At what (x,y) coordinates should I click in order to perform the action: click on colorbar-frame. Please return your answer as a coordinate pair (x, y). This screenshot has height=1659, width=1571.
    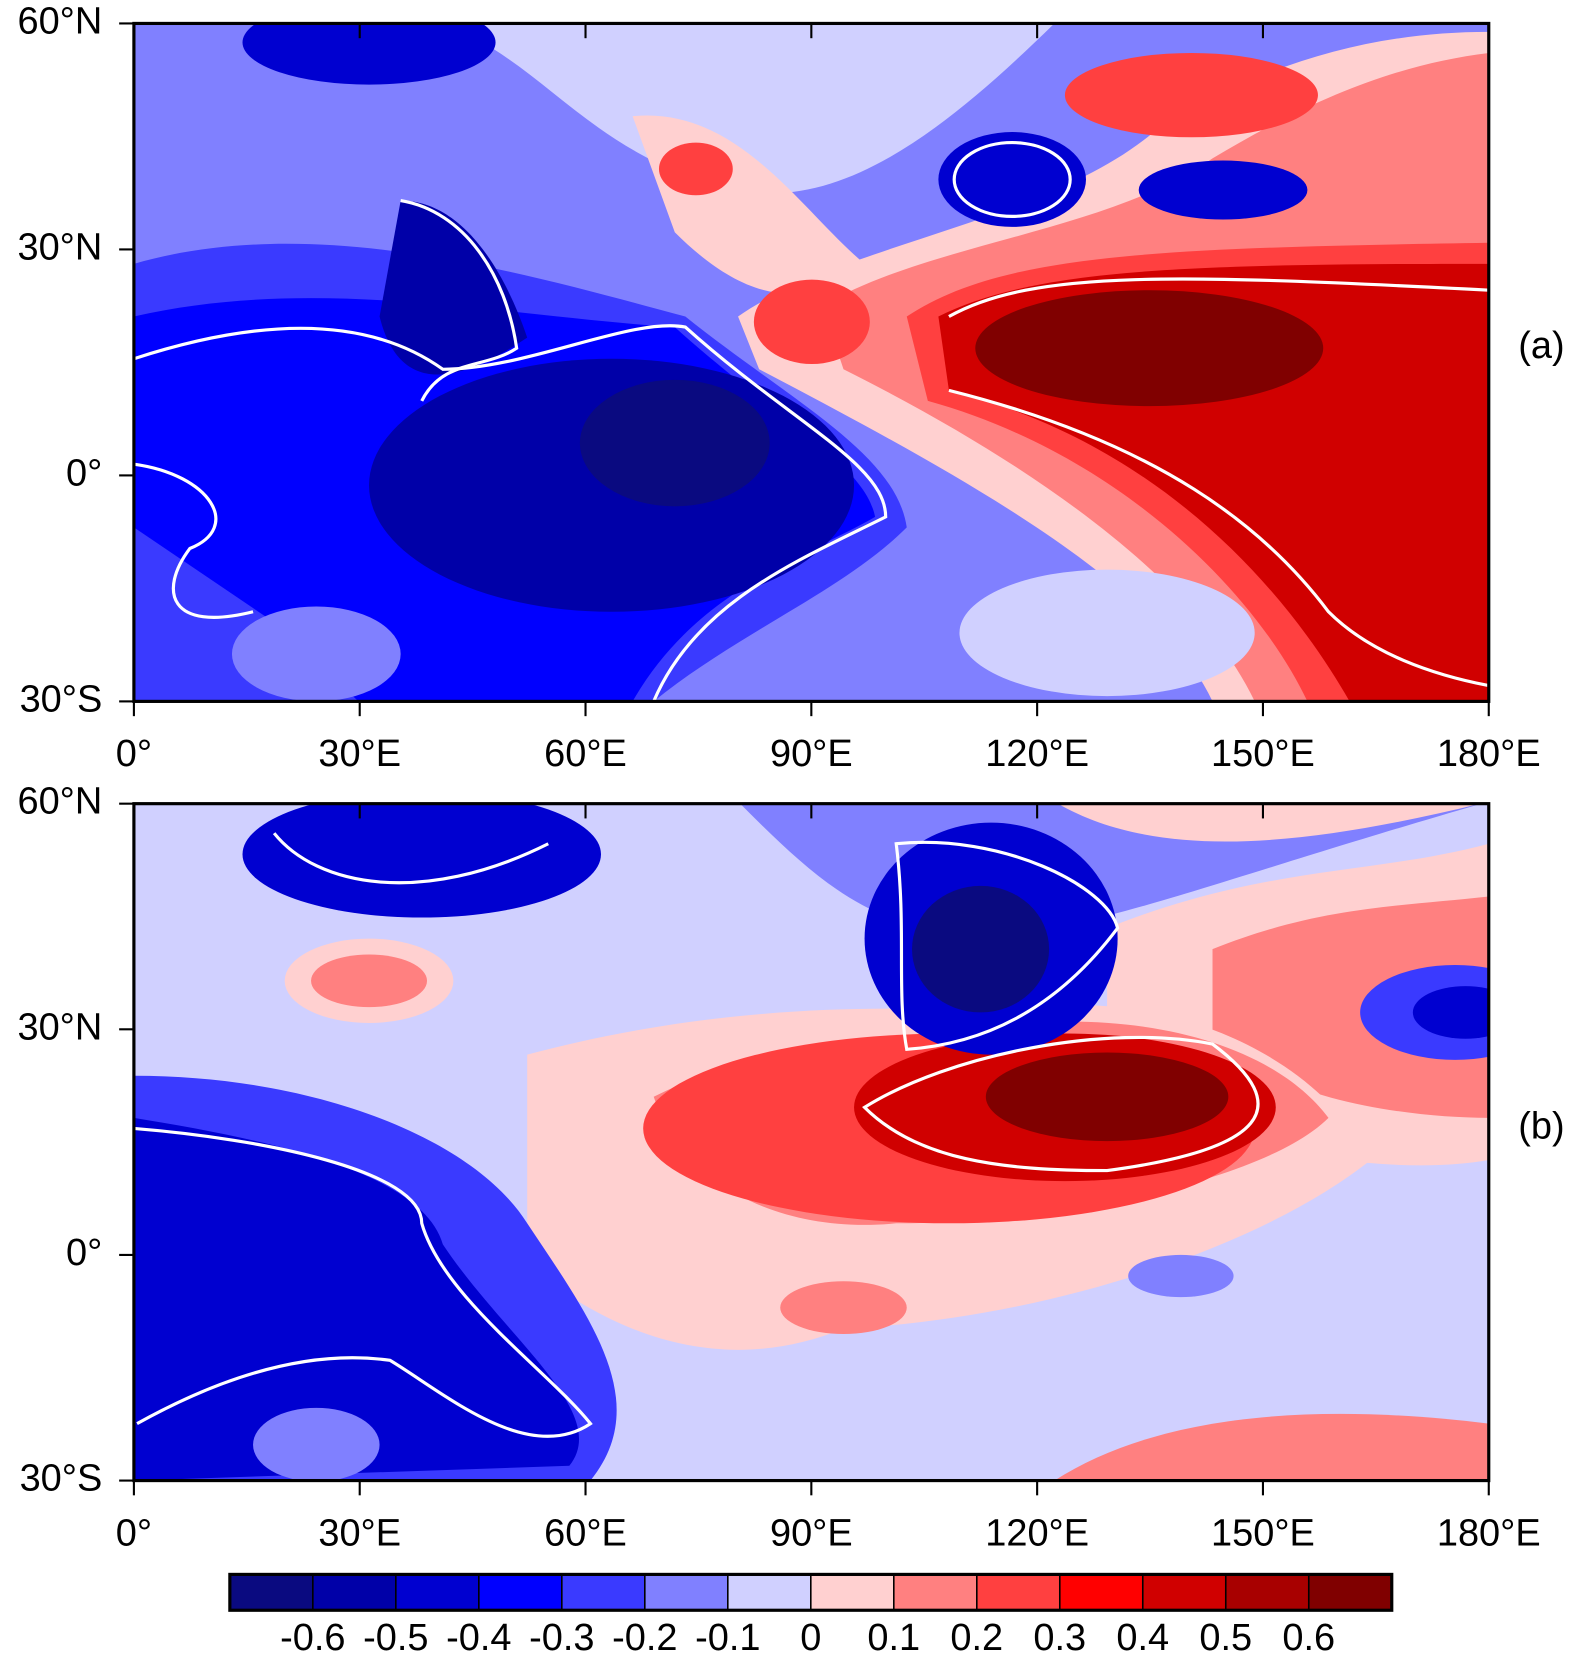
    Looking at the image, I should click on (811, 1592).